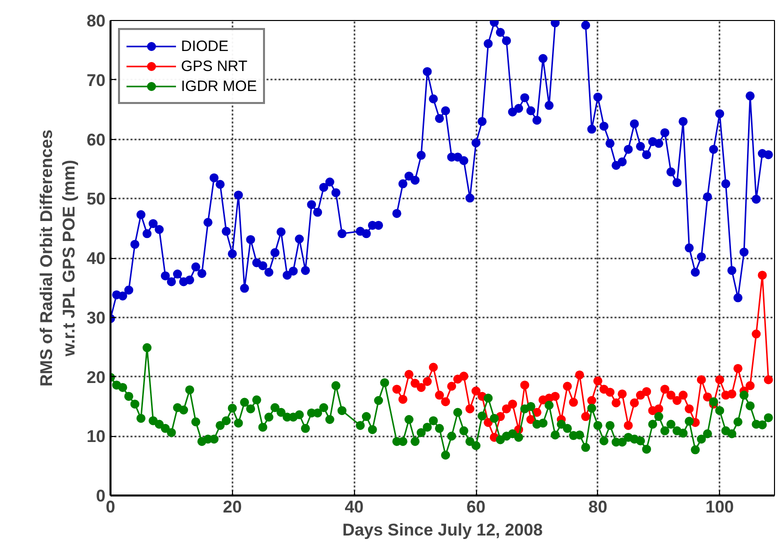 This screenshot has height=555, width=778. What do you see at coordinates (232, 507) in the screenshot?
I see `x-tick-label: 20` at bounding box center [232, 507].